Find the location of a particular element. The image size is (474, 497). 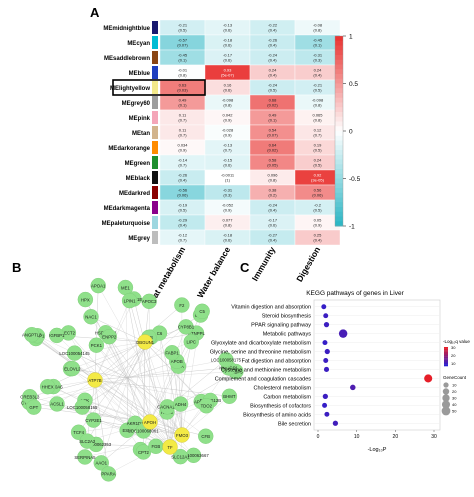

network-node-hub-label: FMO3 is located at coordinates (182, 435).